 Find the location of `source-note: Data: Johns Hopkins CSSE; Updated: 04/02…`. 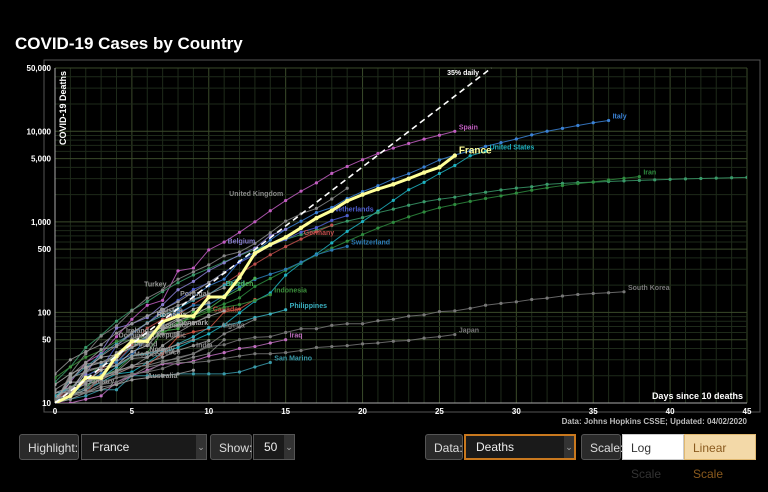

source-note: Data: Johns Hopkins CSSE; Updated: 04/02… is located at coordinates (655, 421).